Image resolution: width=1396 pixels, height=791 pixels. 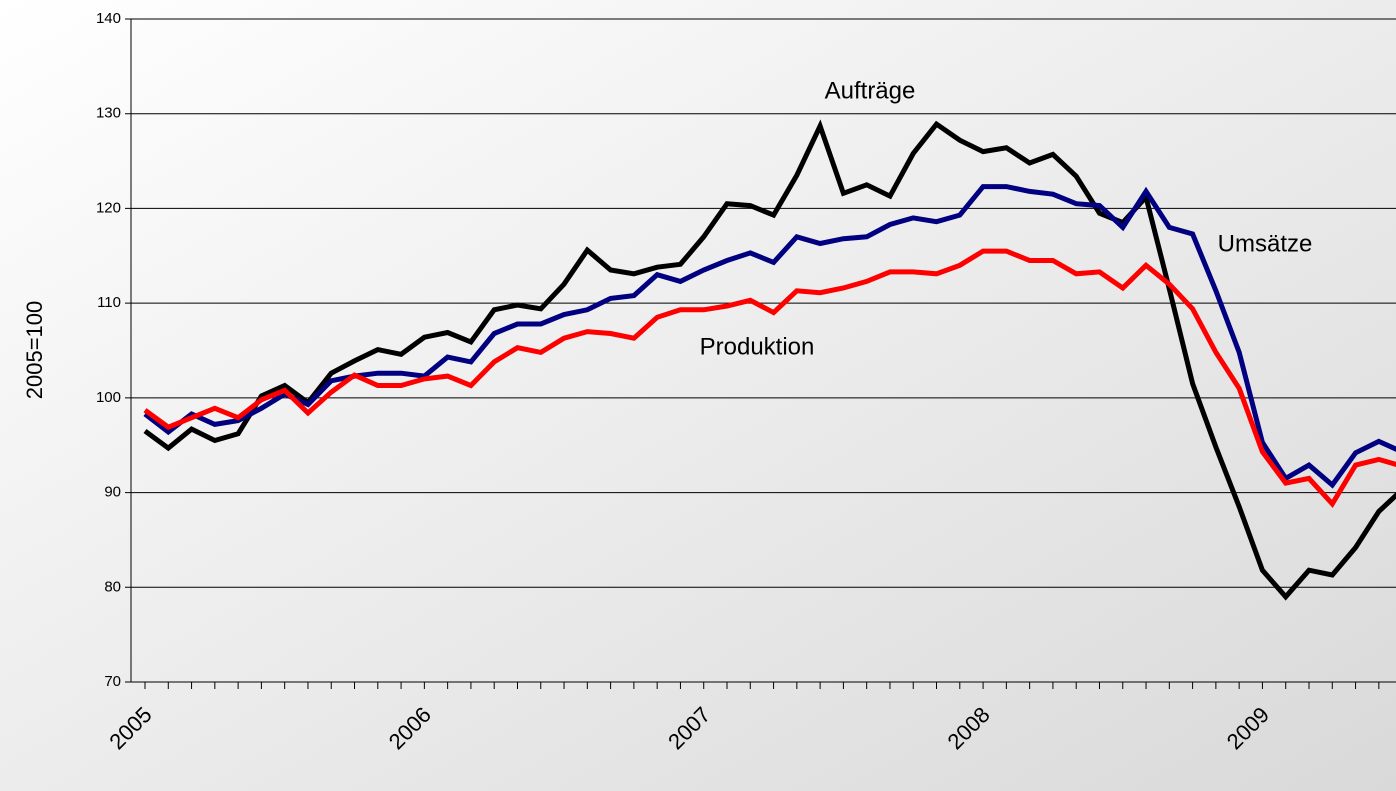 I want to click on y-tick-label: 140, so click(x=108, y=18).